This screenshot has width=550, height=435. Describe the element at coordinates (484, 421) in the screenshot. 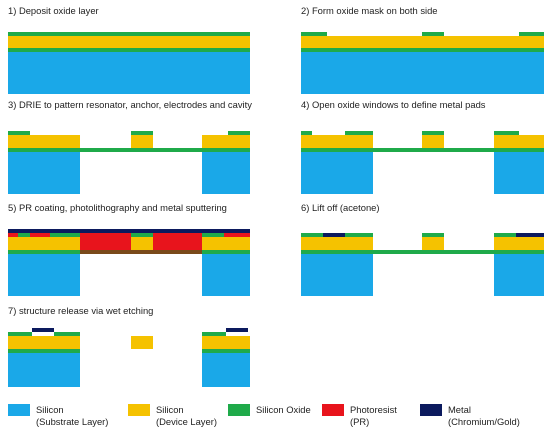

I see `legend-sublabel: (Chromium/Gold)` at that location.